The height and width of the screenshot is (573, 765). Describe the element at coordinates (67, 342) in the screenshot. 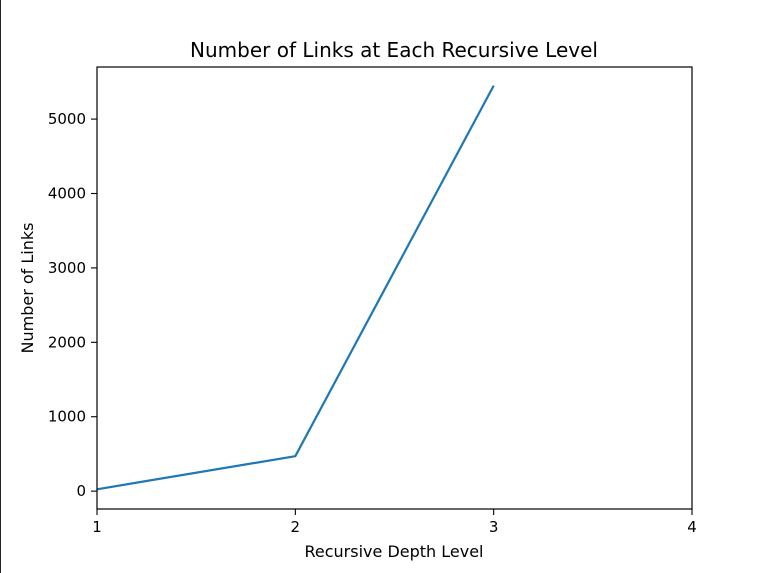

I see `y-tick-label: 2000` at that location.